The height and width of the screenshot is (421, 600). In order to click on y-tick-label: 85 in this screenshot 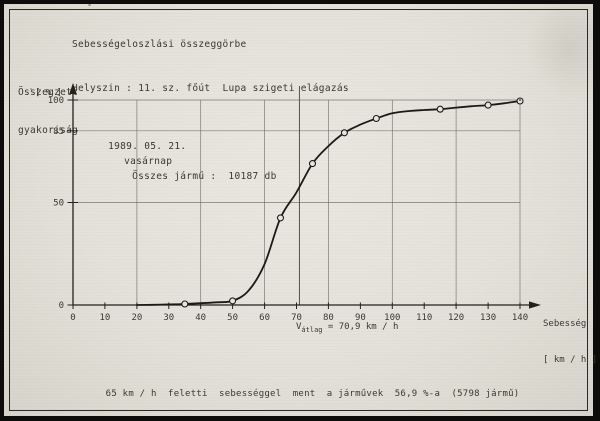, I will do `click(58, 132)`.